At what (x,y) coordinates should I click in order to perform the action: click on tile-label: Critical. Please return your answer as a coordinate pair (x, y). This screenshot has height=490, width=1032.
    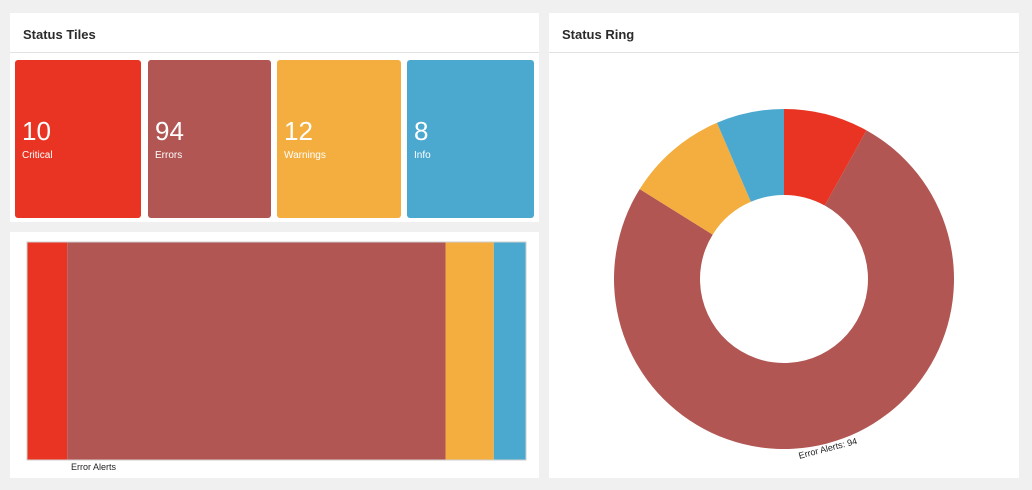
    Looking at the image, I should click on (37, 155).